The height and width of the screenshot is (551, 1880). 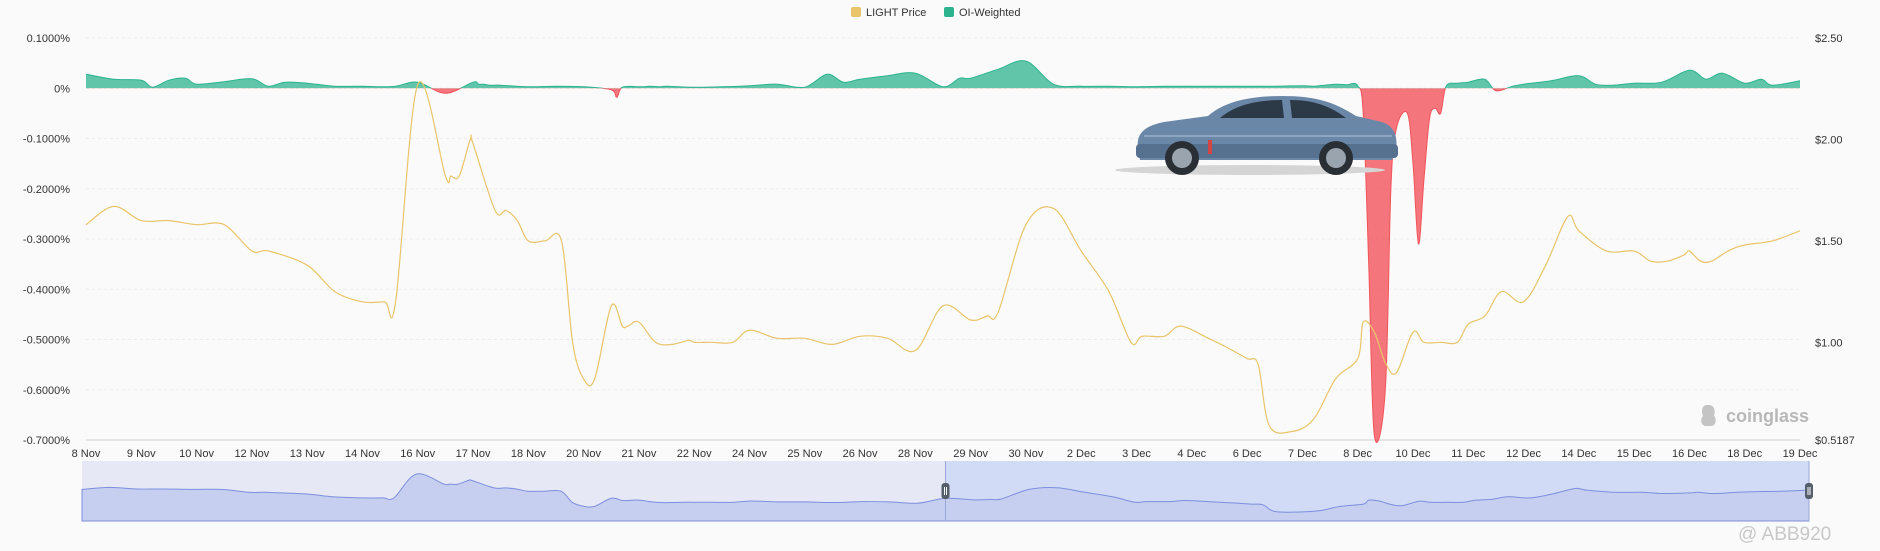 What do you see at coordinates (1256, 135) in the screenshot?
I see `car-image` at bounding box center [1256, 135].